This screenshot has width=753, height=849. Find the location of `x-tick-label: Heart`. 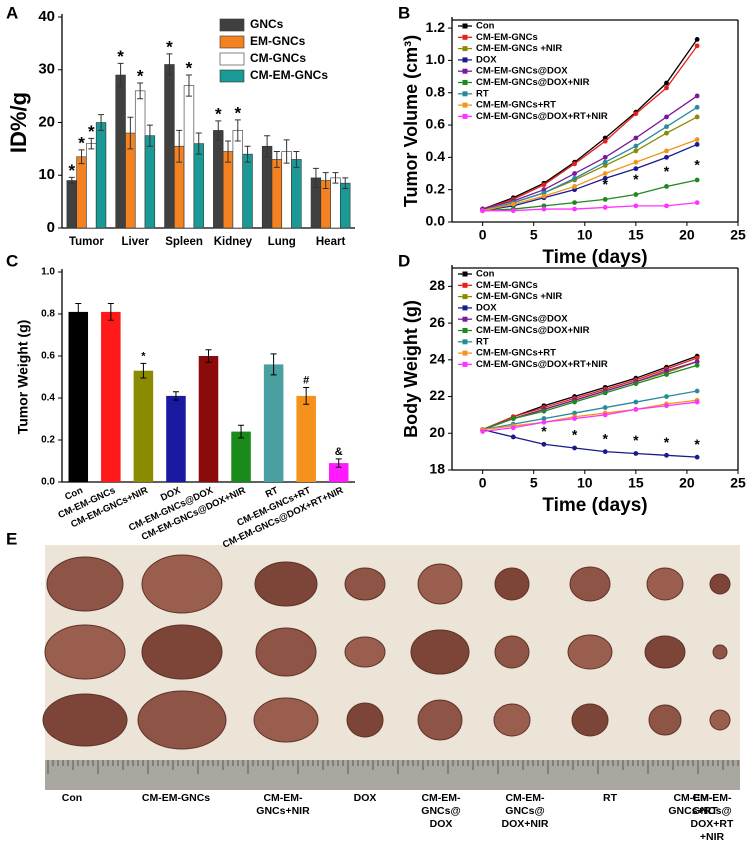

x-tick-label: Heart is located at coordinates (331, 242).